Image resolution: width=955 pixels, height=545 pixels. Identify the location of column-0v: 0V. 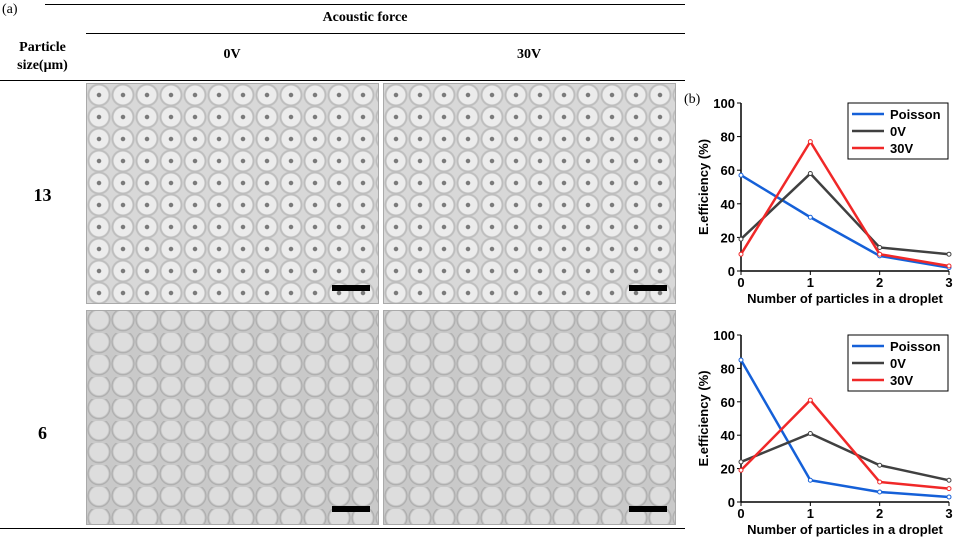
(232, 54).